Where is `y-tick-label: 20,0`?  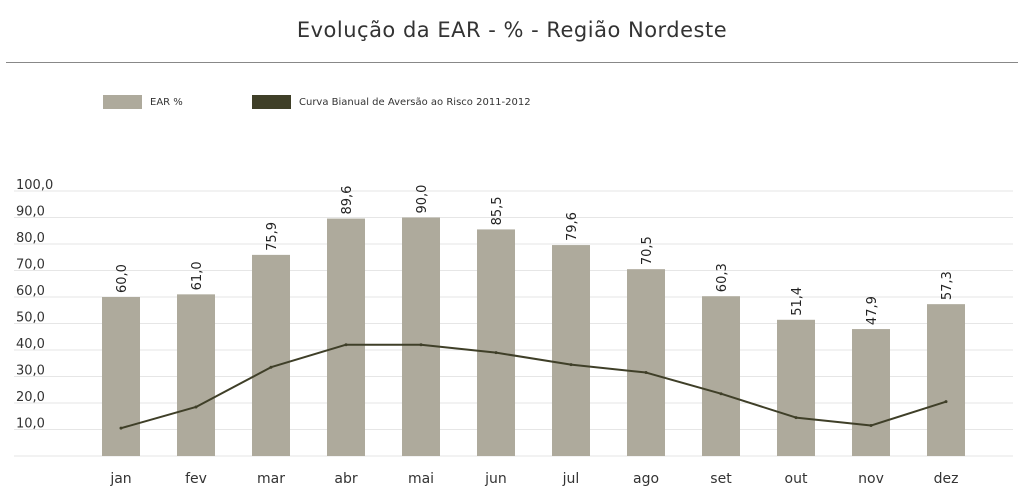
y-tick-label: 20,0 is located at coordinates (30, 397).